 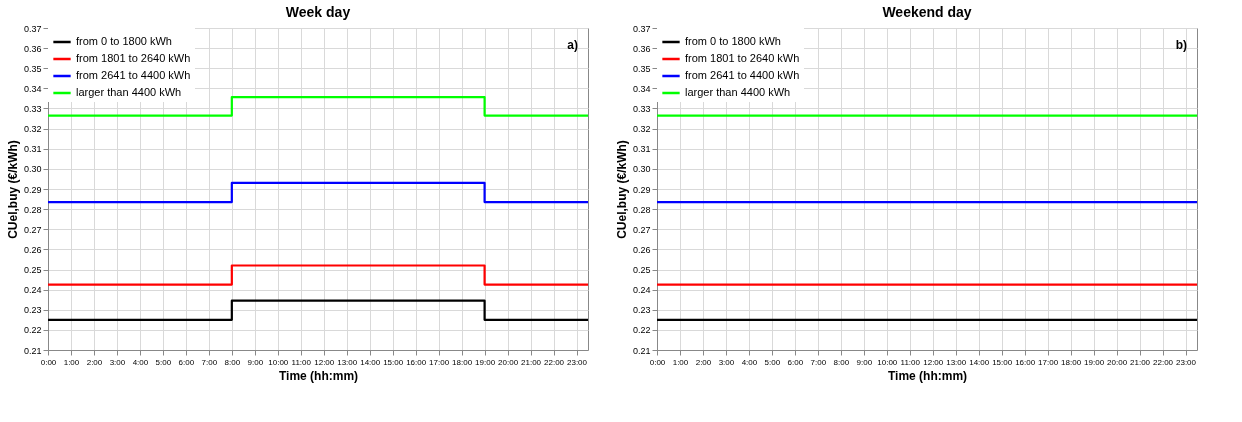 I want to click on chart-title: Week day, so click(x=318, y=12).